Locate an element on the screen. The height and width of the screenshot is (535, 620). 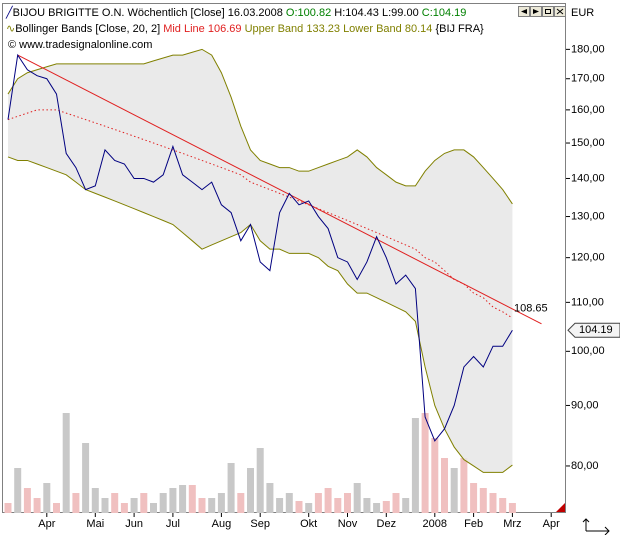
y-tick-label: 90,00 is located at coordinates (585, 405).